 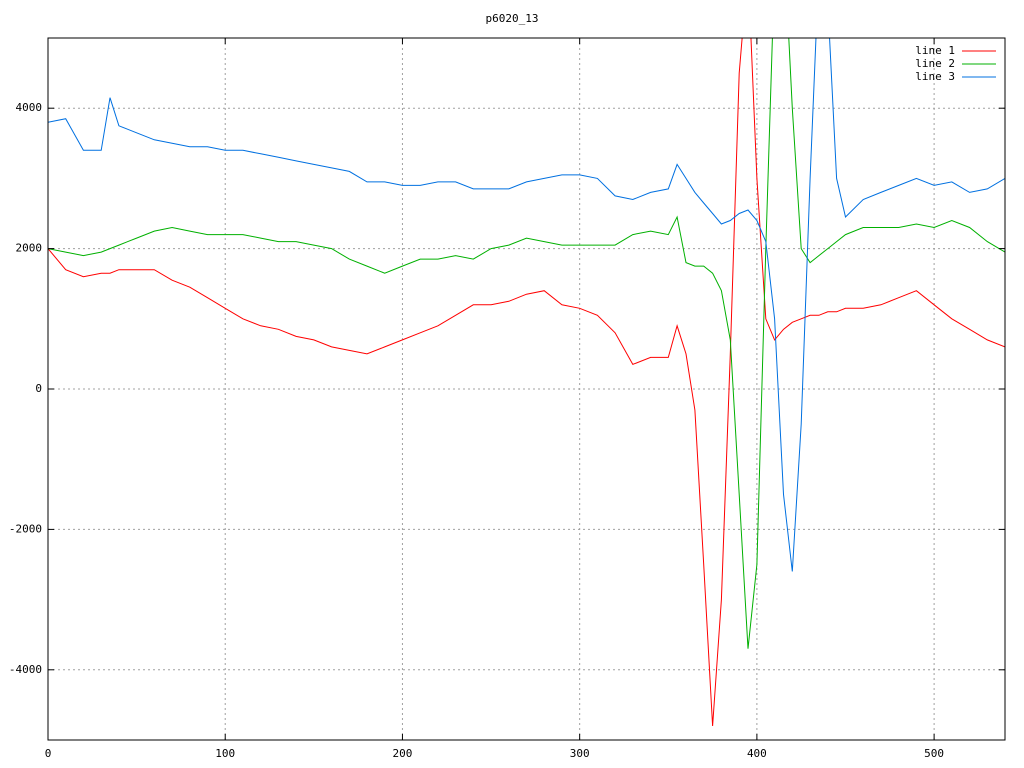 I want to click on x-tick-label: 200, so click(x=403, y=753).